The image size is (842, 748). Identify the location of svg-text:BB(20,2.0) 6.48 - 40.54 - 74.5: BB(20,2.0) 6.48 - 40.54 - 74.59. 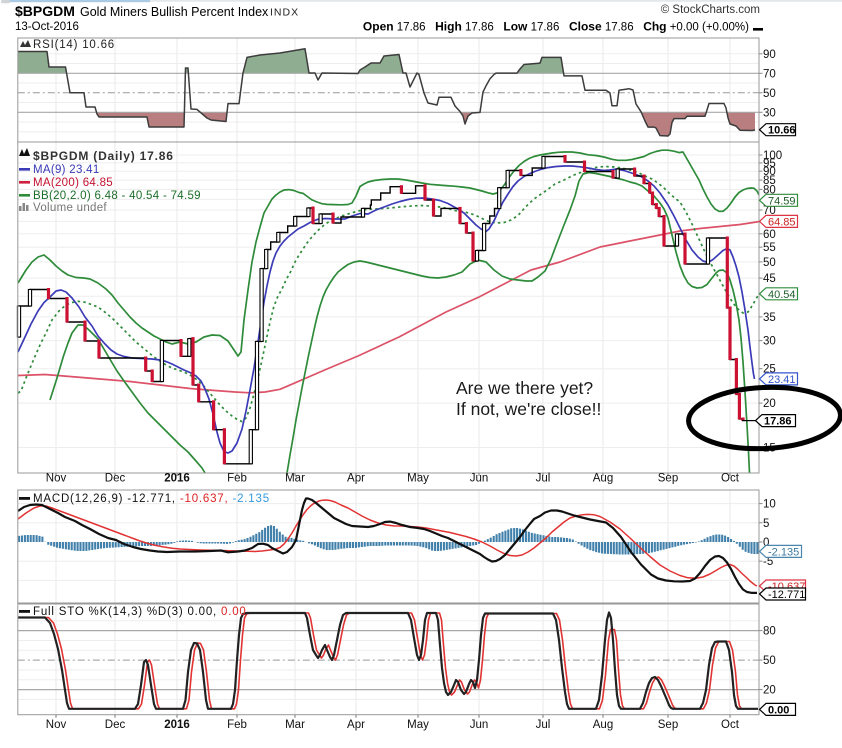
(117, 196).